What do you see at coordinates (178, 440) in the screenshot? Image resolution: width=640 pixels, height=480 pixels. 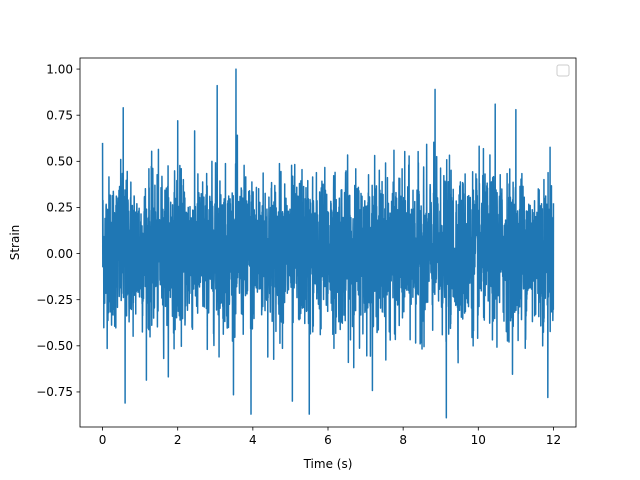 I see `x-tick-label: 2` at bounding box center [178, 440].